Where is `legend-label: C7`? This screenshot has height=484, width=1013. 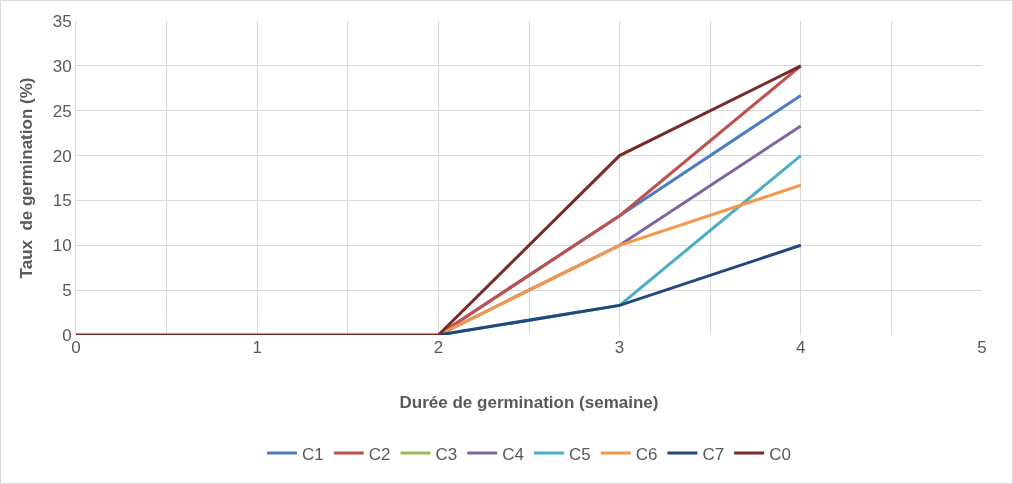 legend-label: C7 is located at coordinates (713, 454).